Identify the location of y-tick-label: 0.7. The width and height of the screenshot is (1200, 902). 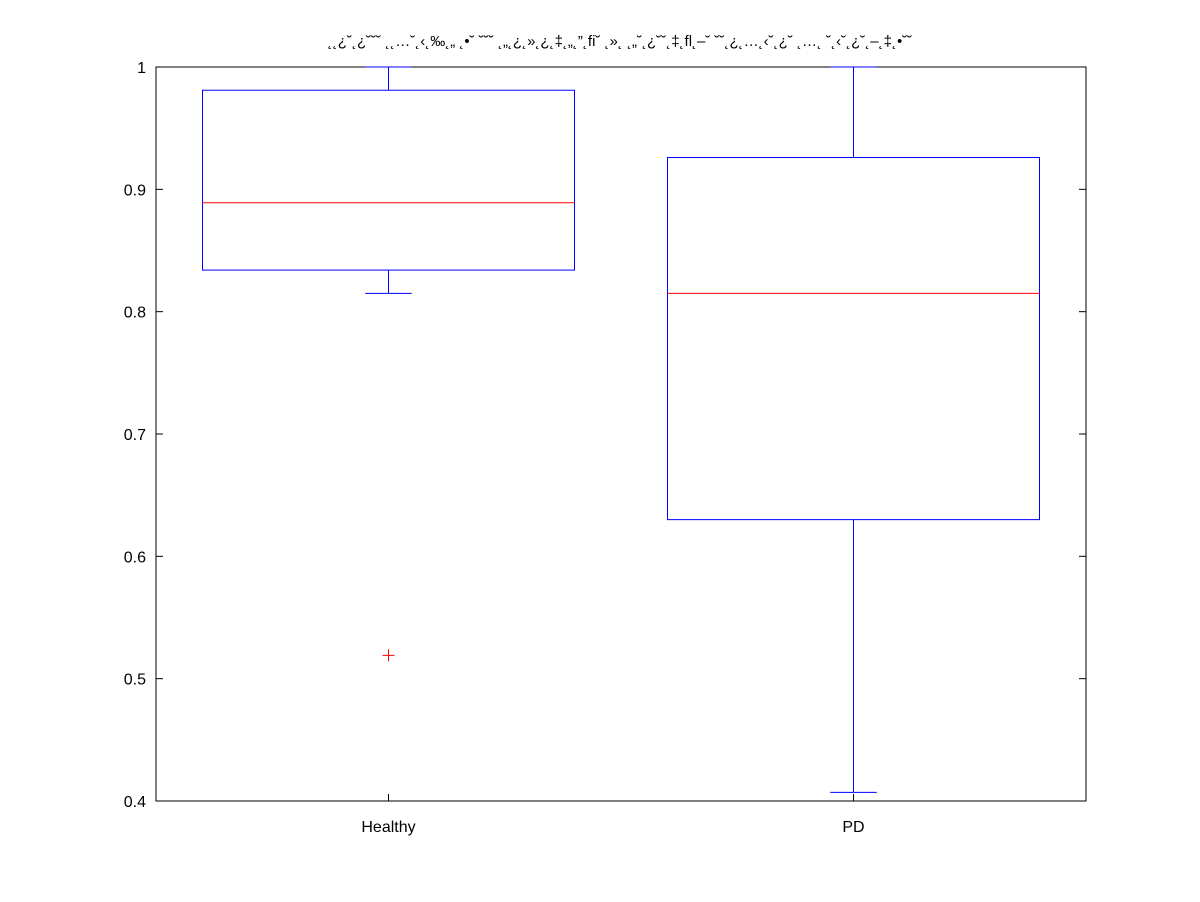
(135, 435).